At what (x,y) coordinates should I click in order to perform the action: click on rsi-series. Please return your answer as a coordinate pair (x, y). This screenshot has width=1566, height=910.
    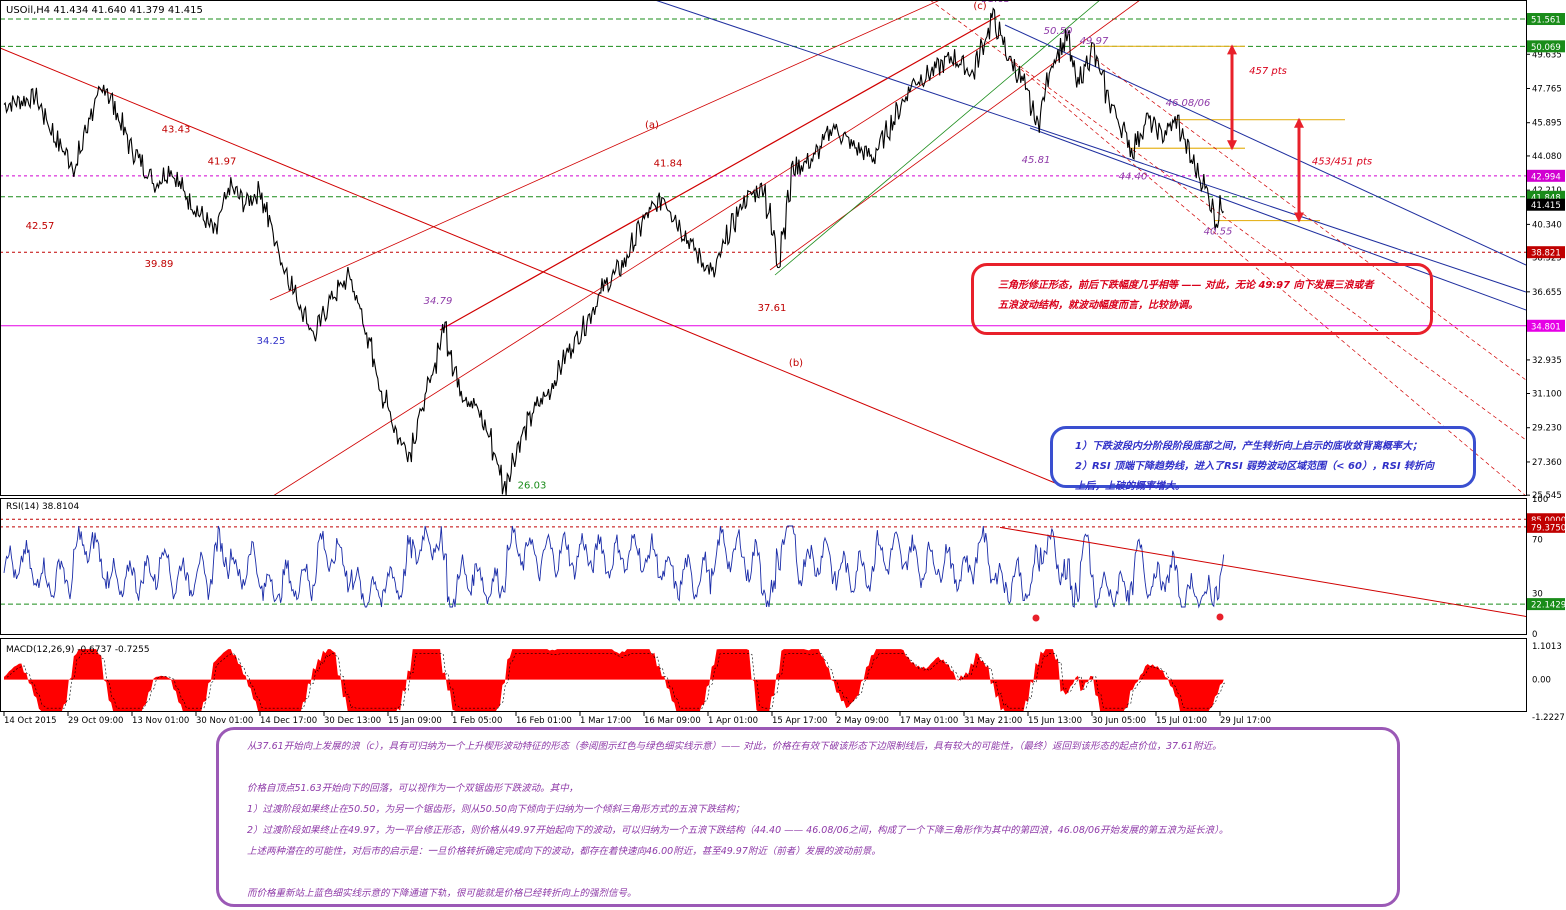
    Looking at the image, I should click on (614, 567).